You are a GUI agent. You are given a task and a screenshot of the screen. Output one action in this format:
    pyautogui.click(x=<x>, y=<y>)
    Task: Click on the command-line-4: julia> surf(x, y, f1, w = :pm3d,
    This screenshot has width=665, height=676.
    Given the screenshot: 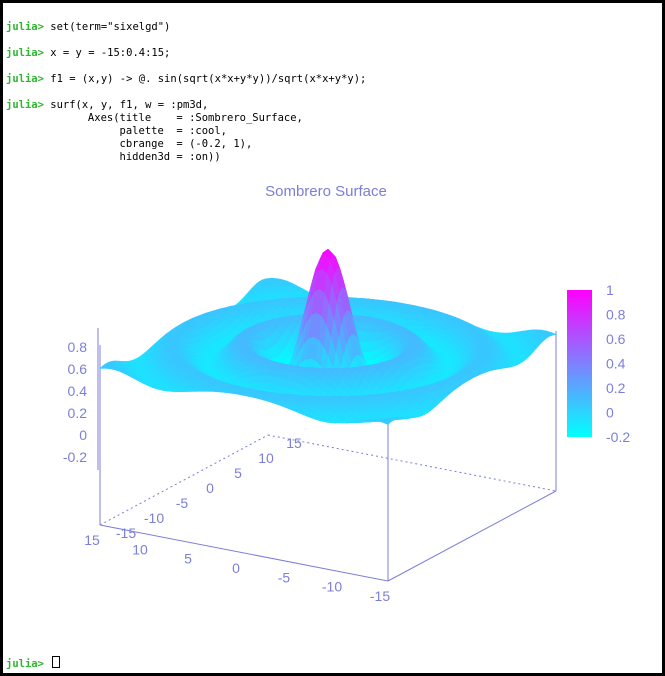 What is the action you would take?
    pyautogui.click(x=107, y=105)
    